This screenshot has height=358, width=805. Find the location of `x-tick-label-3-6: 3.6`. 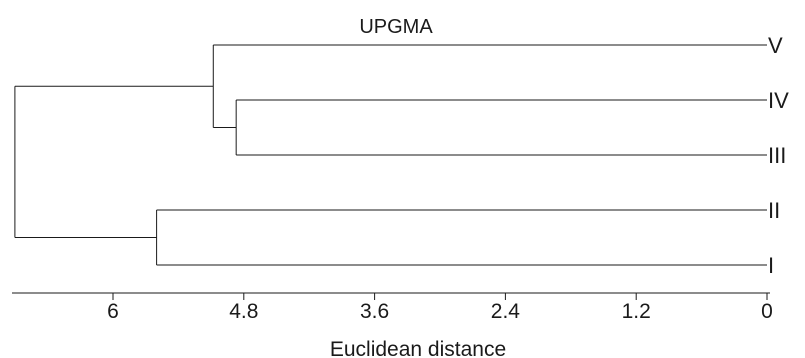

x-tick-label-3-6: 3.6 is located at coordinates (374, 311).